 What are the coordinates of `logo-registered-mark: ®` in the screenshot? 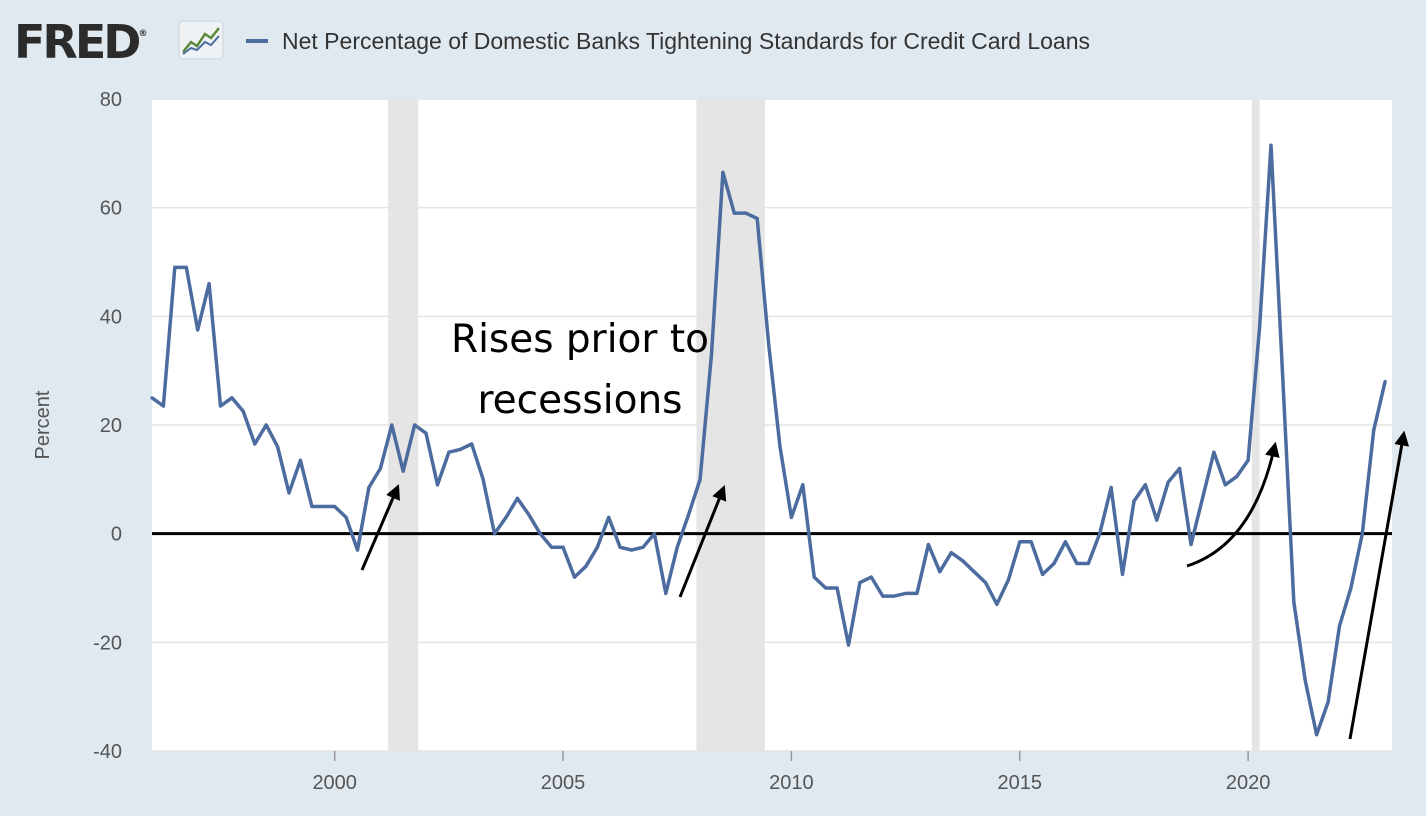 It's located at (143, 34).